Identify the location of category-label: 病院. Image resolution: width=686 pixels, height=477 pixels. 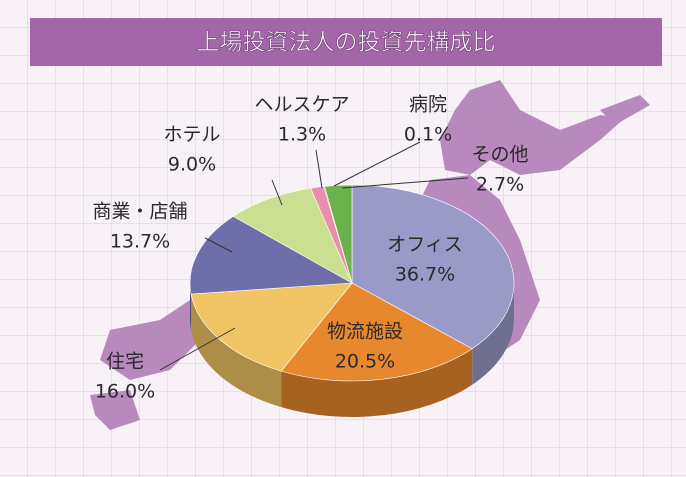
(428, 105).